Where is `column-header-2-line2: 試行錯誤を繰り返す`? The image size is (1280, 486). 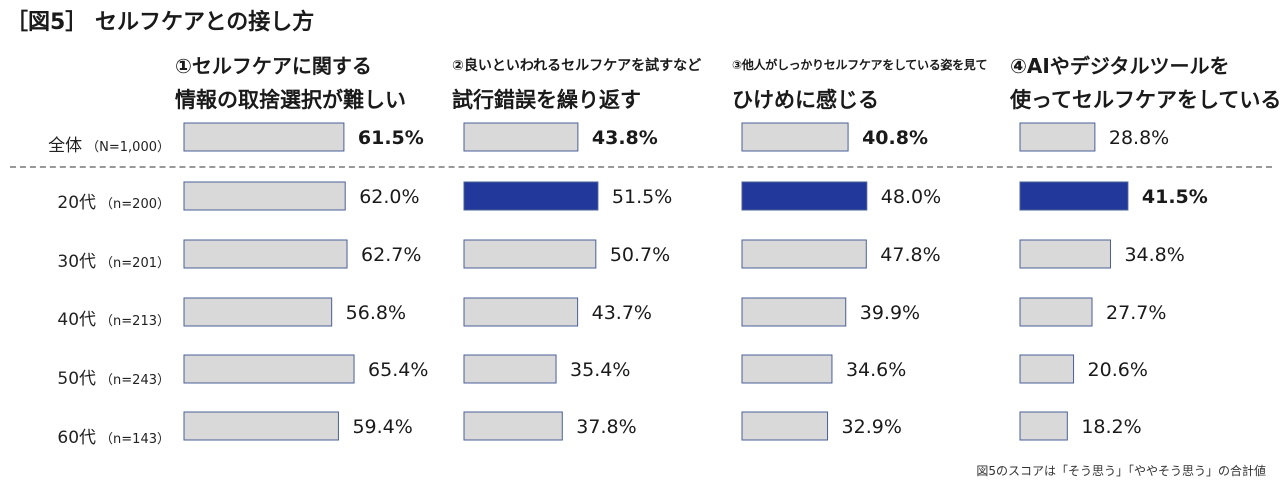
column-header-2-line2: 試行錯誤を繰り返す is located at coordinates (546, 100).